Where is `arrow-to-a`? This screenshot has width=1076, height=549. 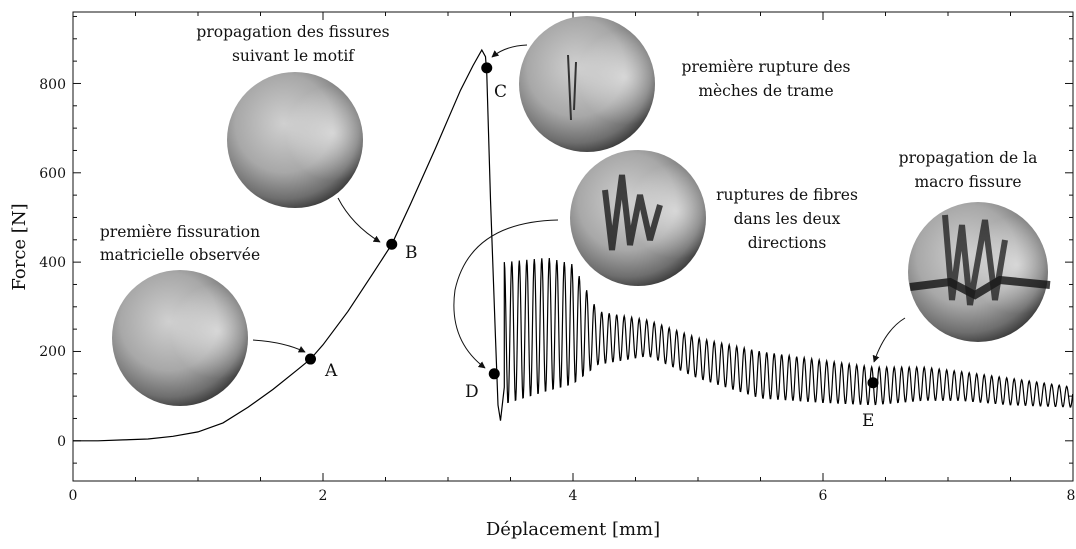
arrow-to-a is located at coordinates (279, 346).